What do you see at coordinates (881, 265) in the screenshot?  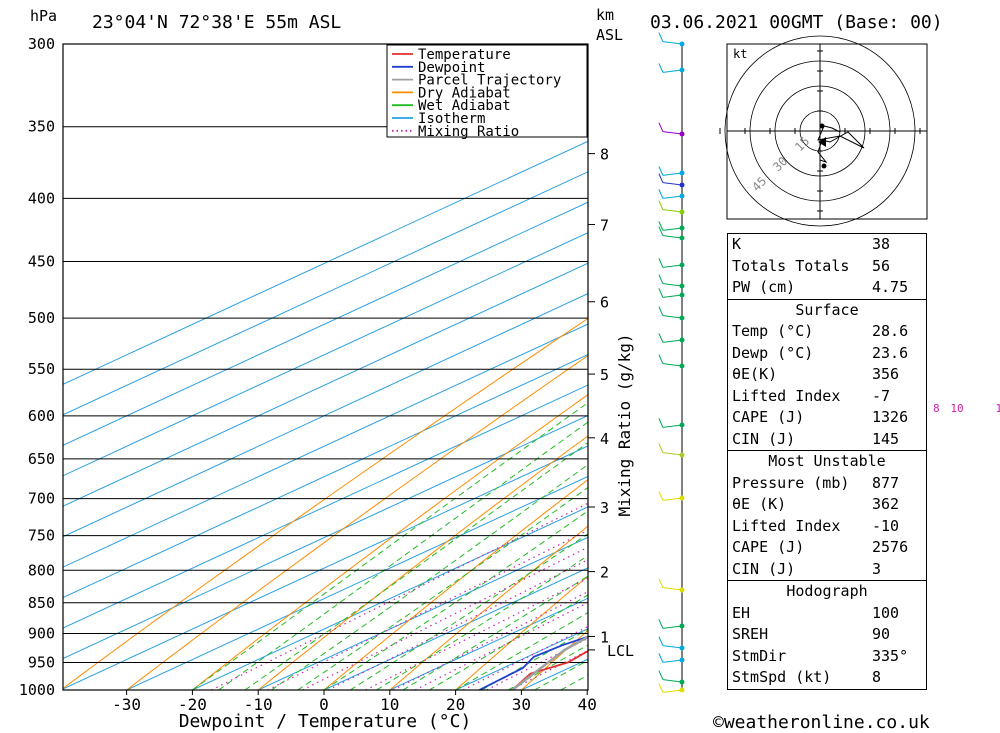 I see `general-index-value: 56` at bounding box center [881, 265].